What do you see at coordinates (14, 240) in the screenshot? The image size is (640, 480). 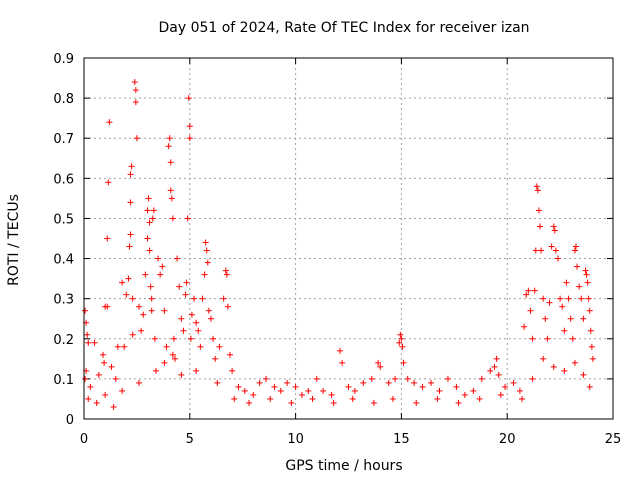 I see `y-axis-label: ROTI / TECUs` at bounding box center [14, 240].